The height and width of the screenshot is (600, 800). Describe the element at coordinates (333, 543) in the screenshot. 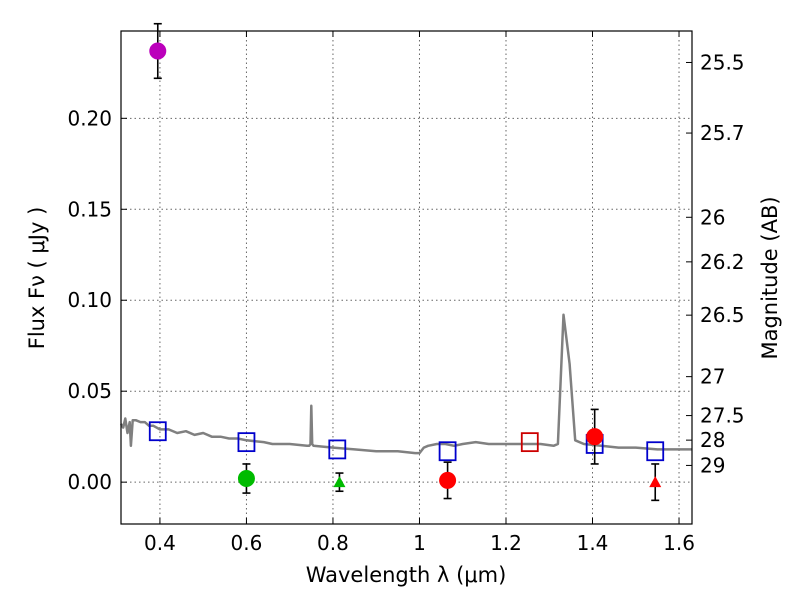

I see `x-tick-label: 0.8` at that location.